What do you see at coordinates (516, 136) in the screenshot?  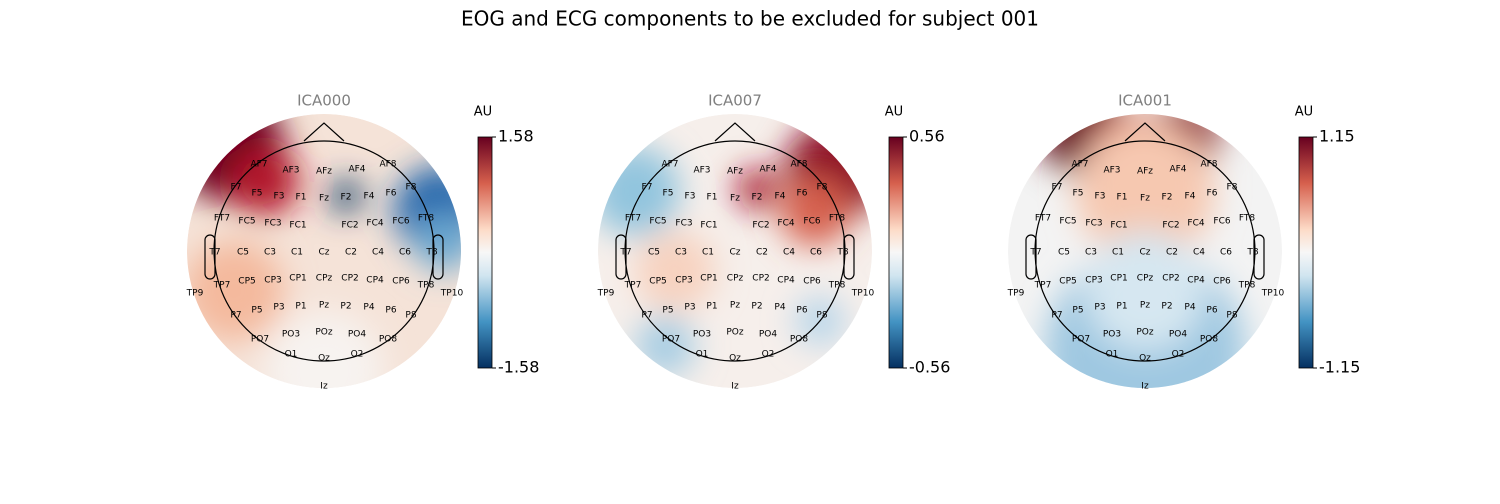 I see `colorbar-tick-label: 1.58` at bounding box center [516, 136].